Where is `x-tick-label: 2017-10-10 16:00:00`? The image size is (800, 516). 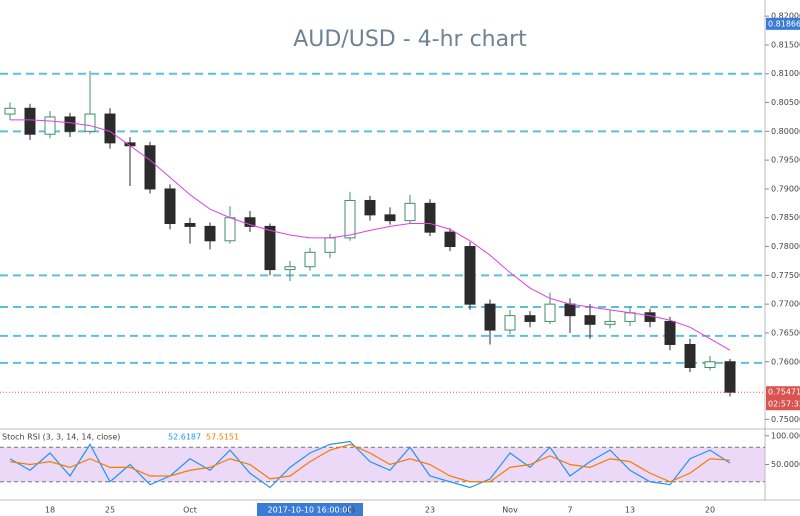 x-tick-label: 2017-10-10 16:00:00 is located at coordinates (310, 510).